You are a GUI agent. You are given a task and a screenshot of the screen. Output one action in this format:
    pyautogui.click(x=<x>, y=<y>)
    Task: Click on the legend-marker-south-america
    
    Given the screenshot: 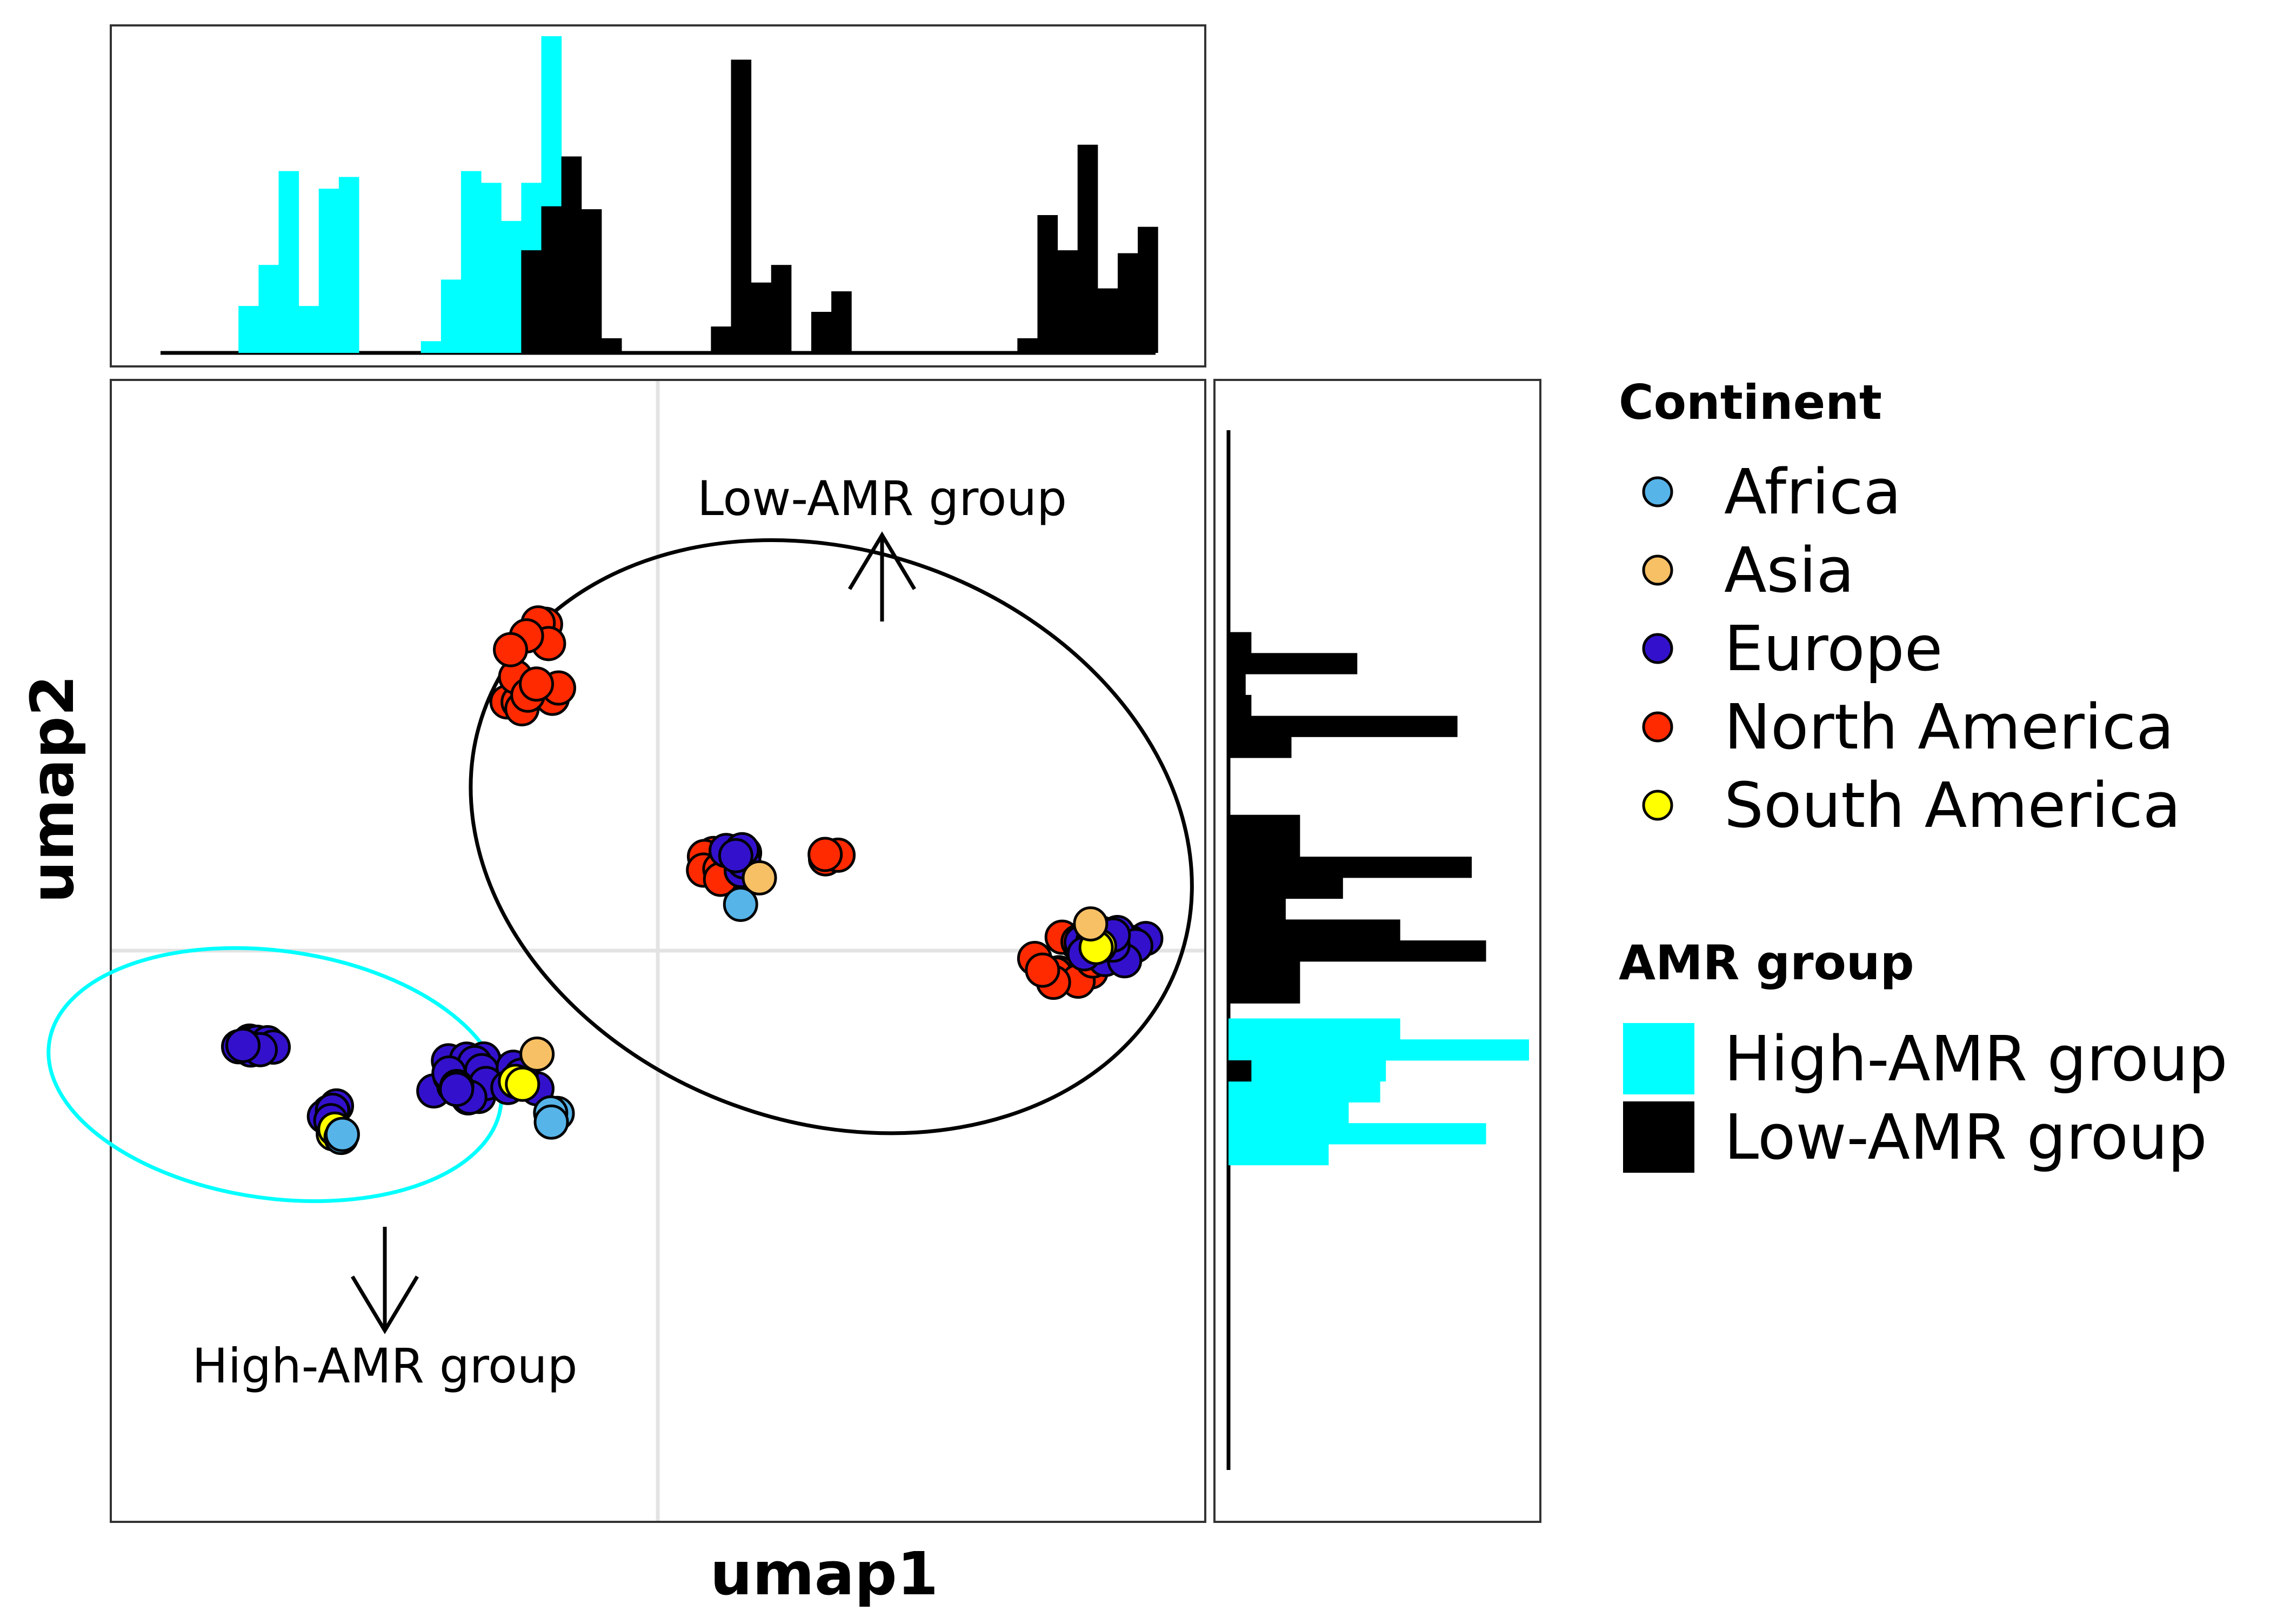 What is the action you would take?
    pyautogui.click(x=1657, y=805)
    